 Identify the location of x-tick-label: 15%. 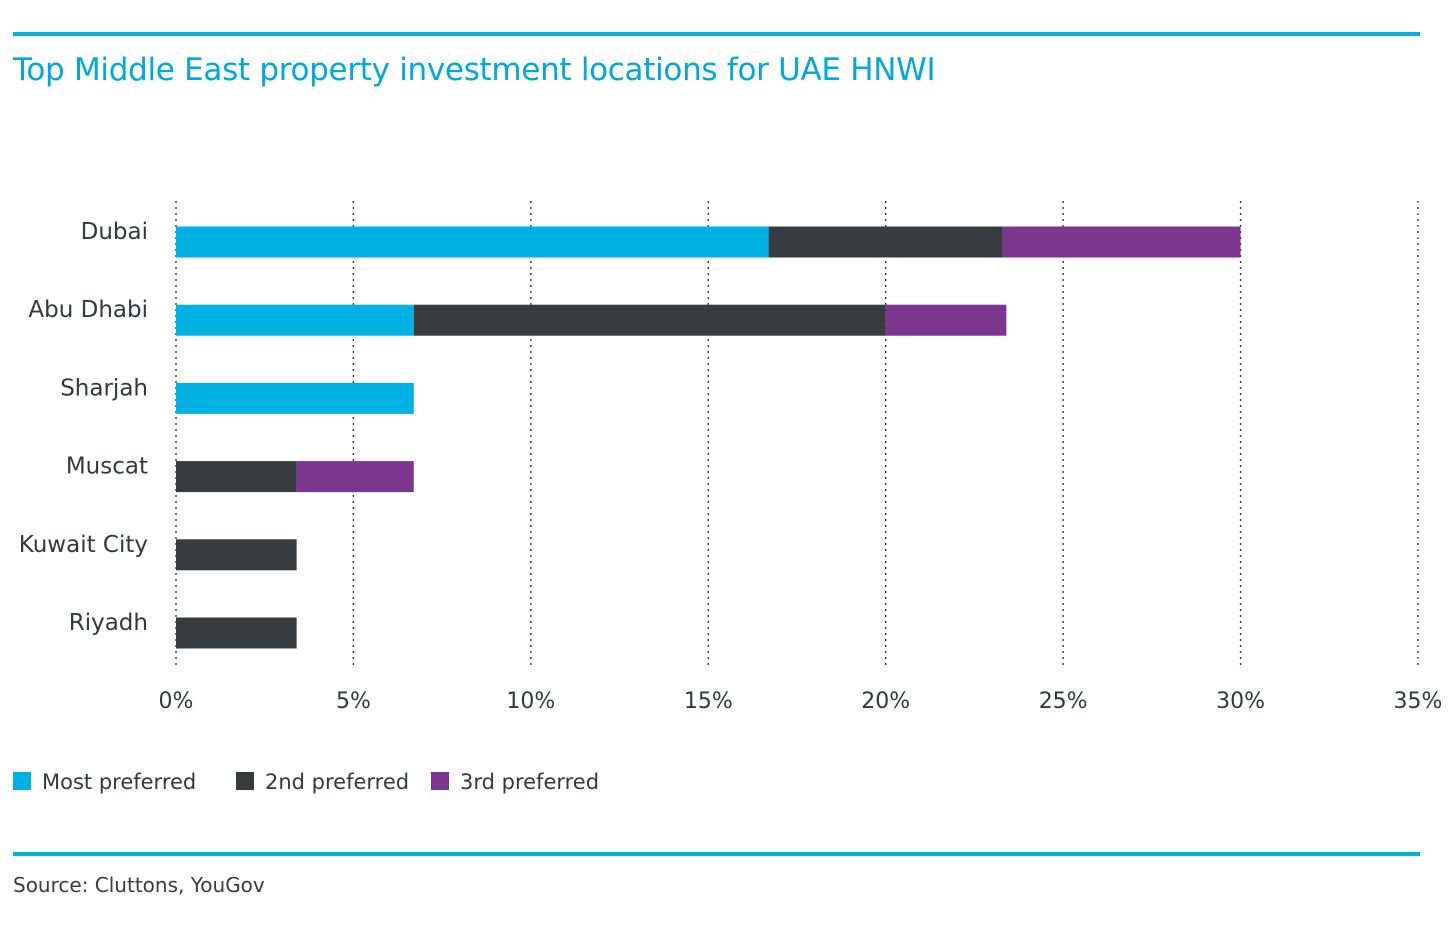
(708, 701).